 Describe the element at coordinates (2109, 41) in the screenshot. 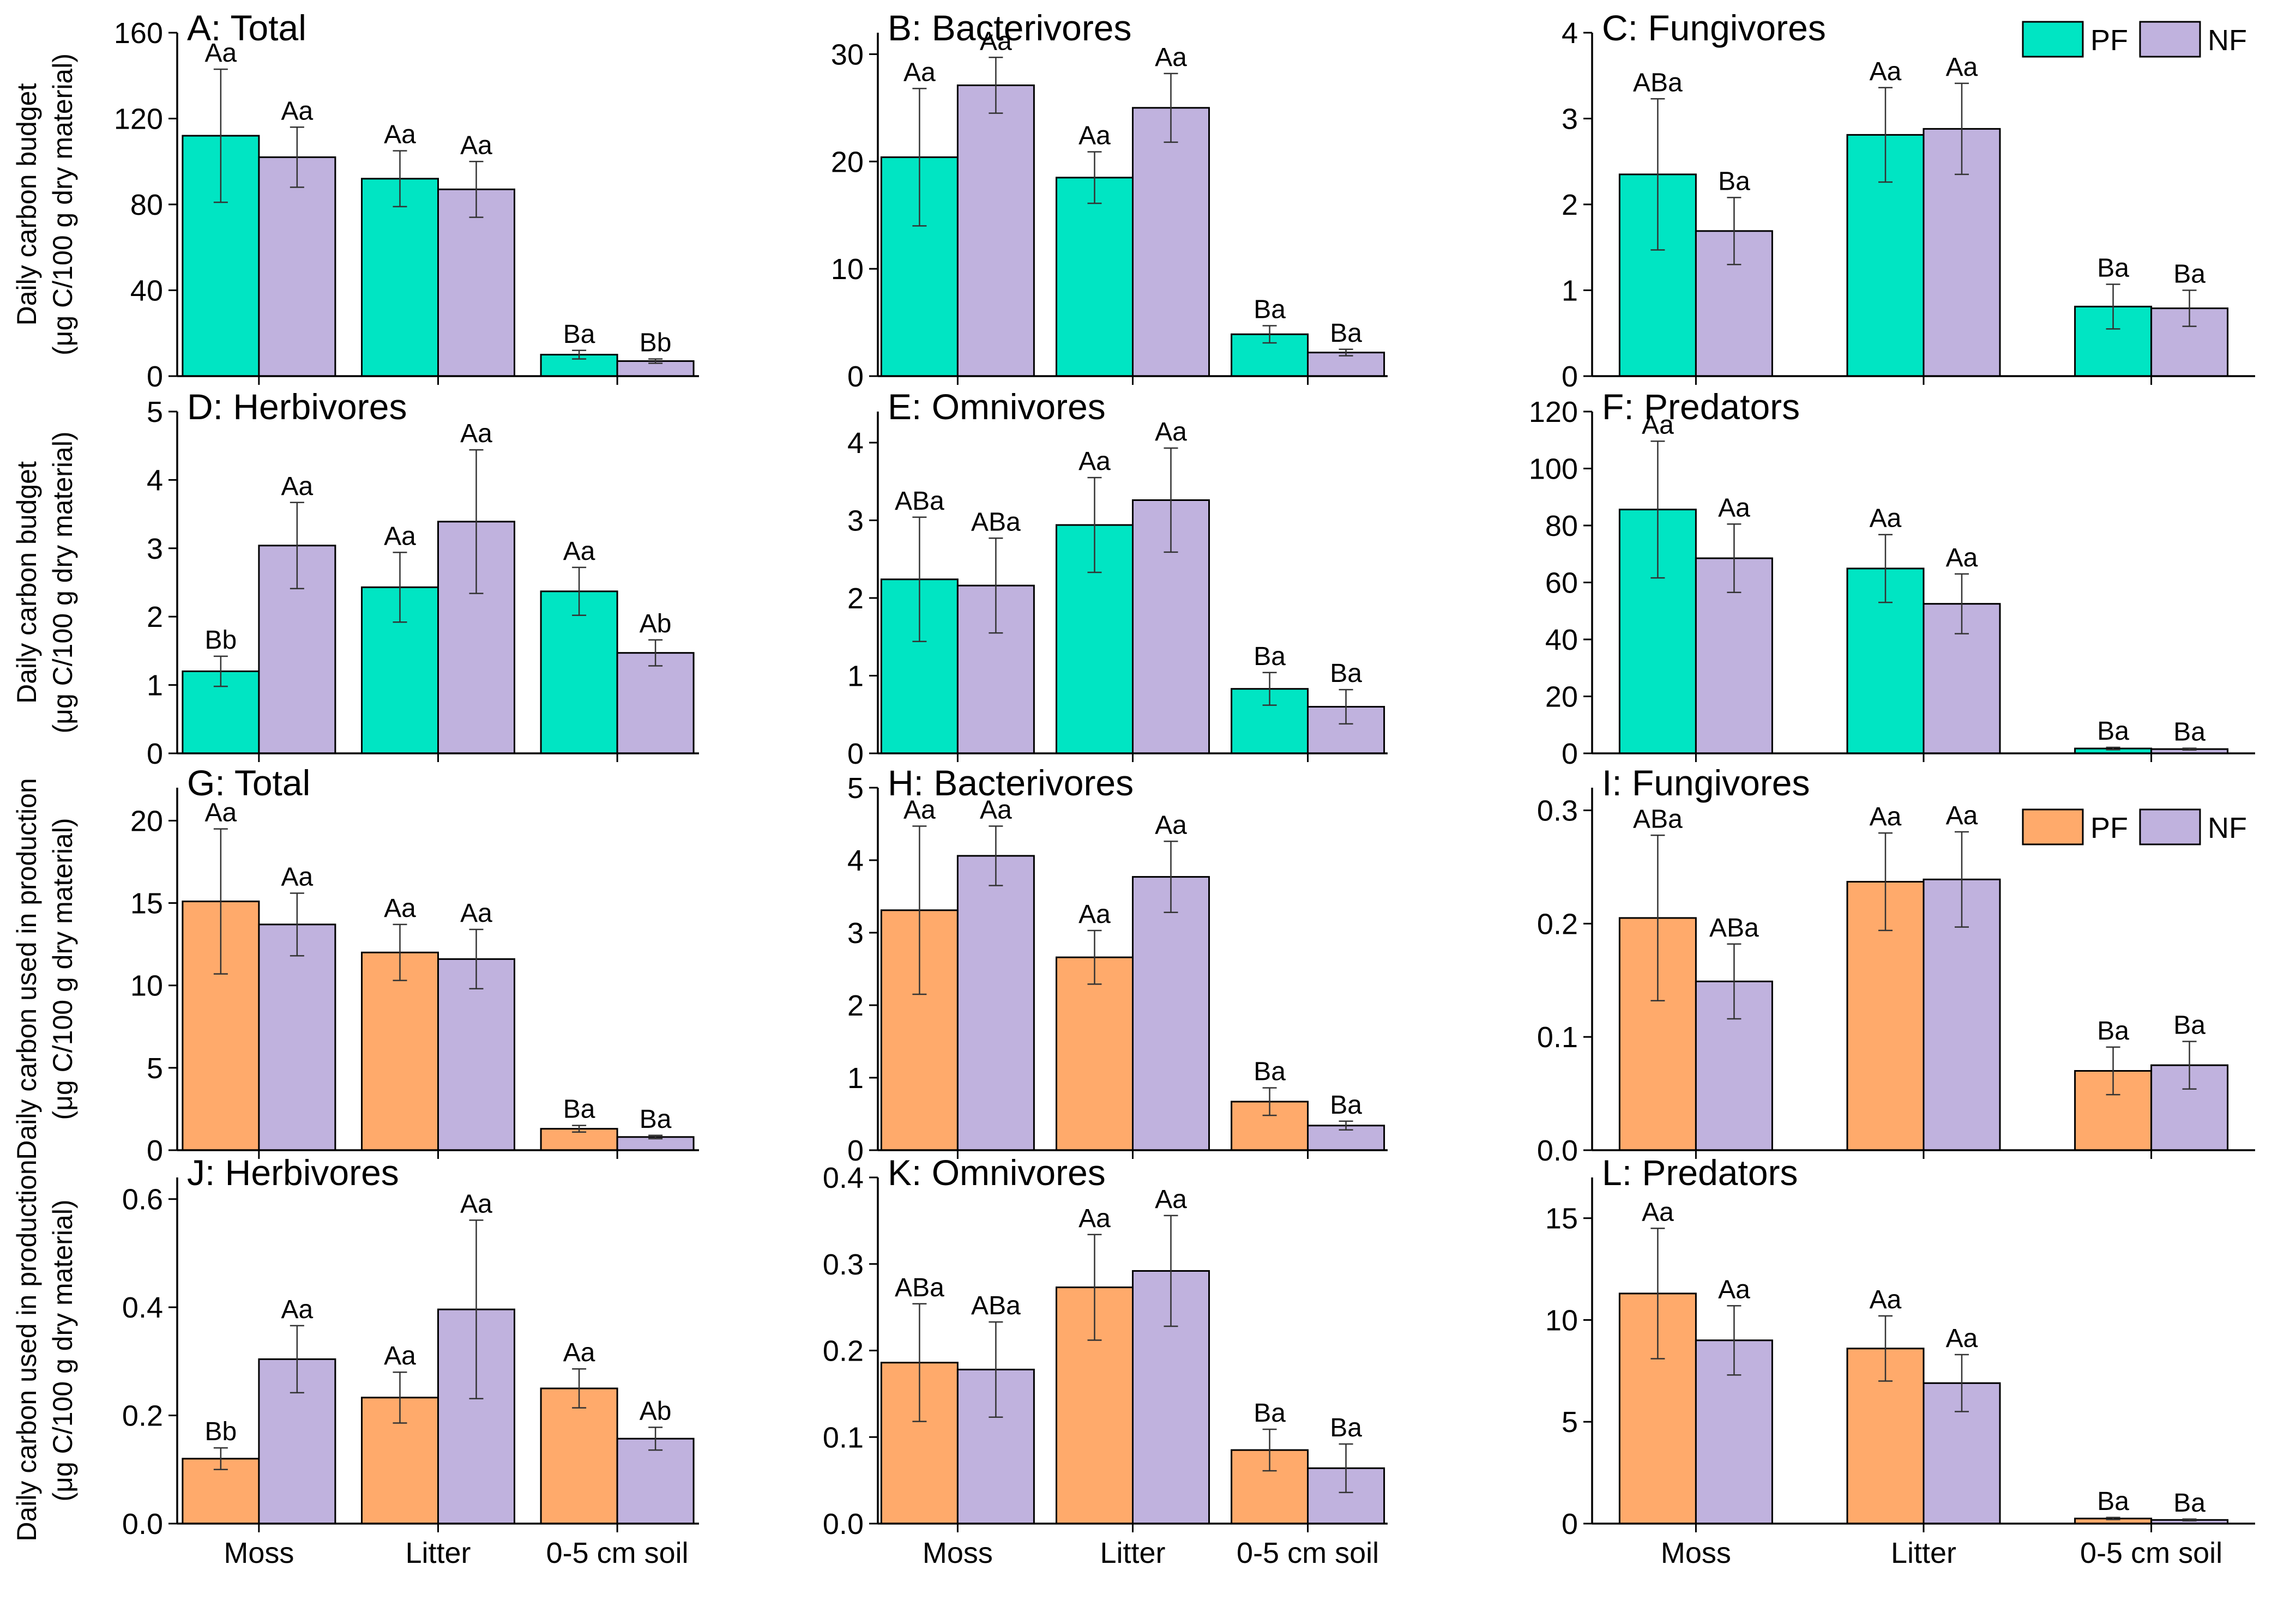

I see `legend-label-pf: PF` at that location.